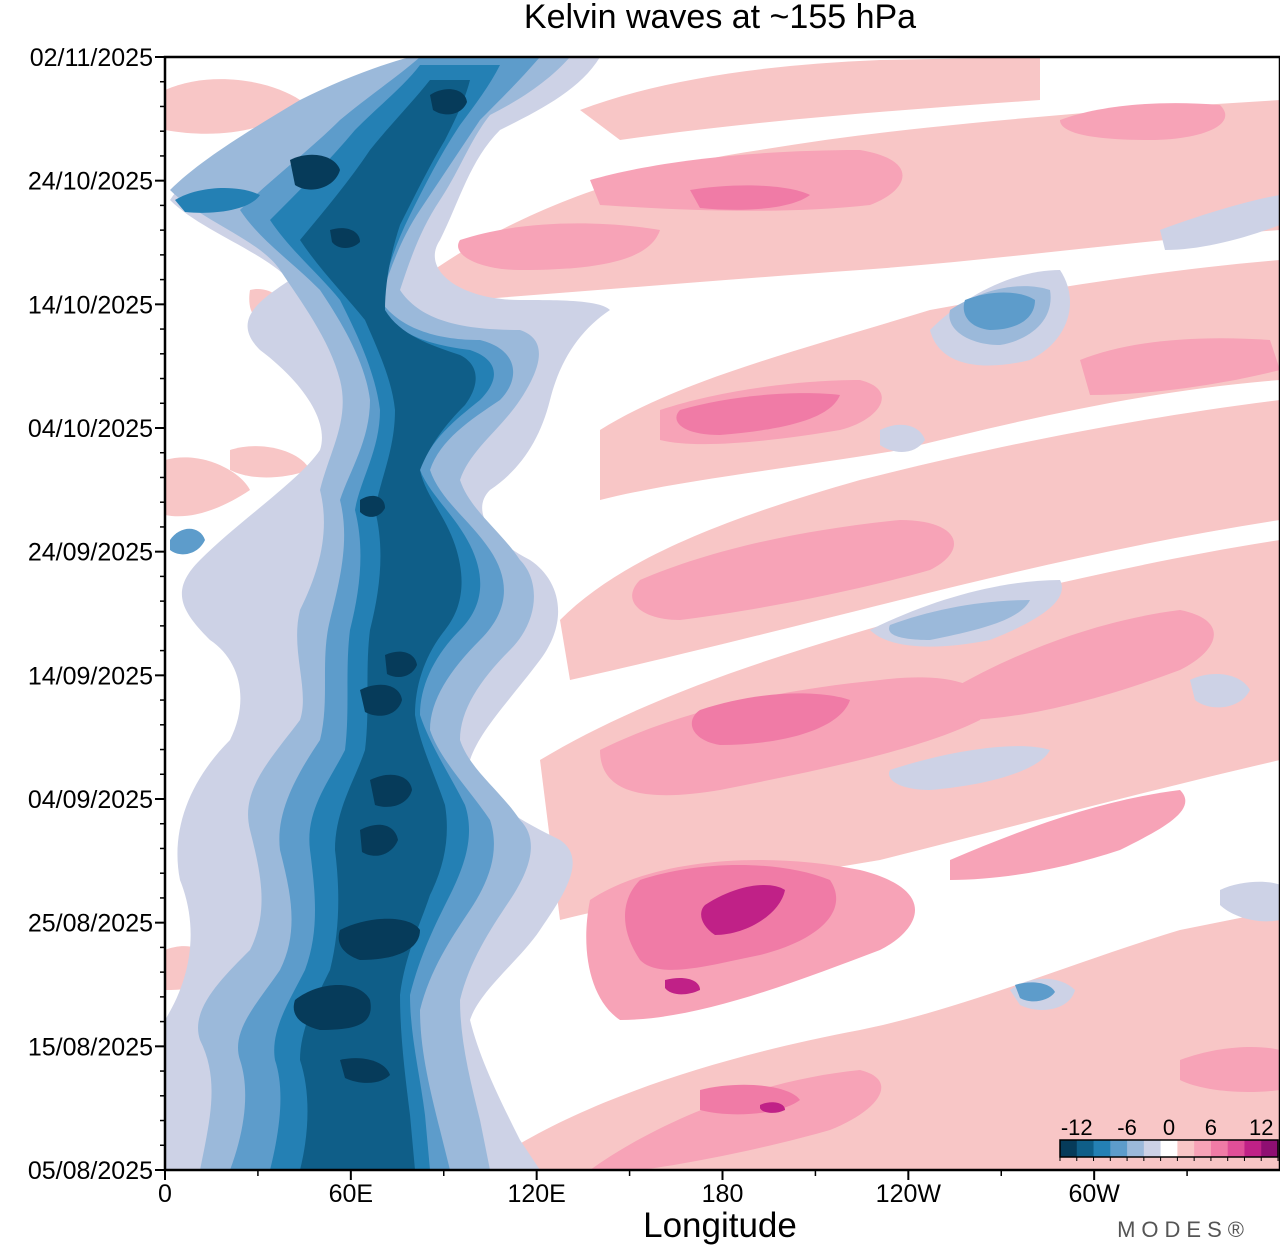  What do you see at coordinates (1211, 1127) in the screenshot?
I see `colorbar-label-3: 6` at bounding box center [1211, 1127].